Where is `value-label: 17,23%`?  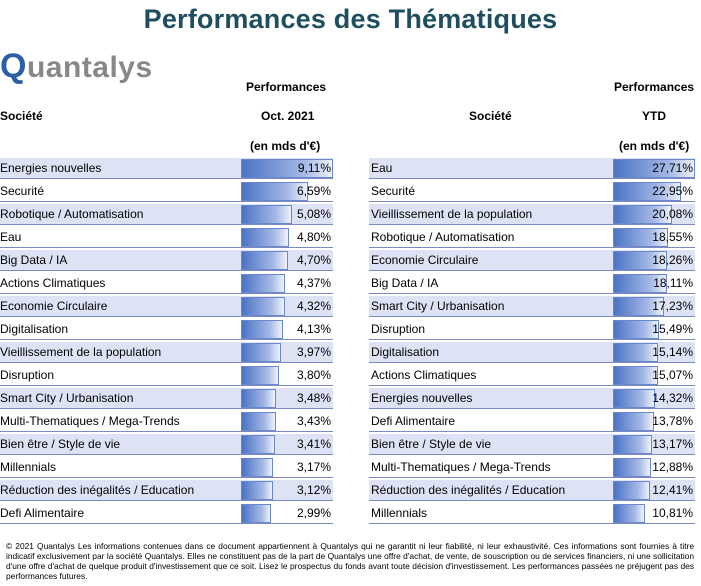
value-label: 17,23% is located at coordinates (672, 306).